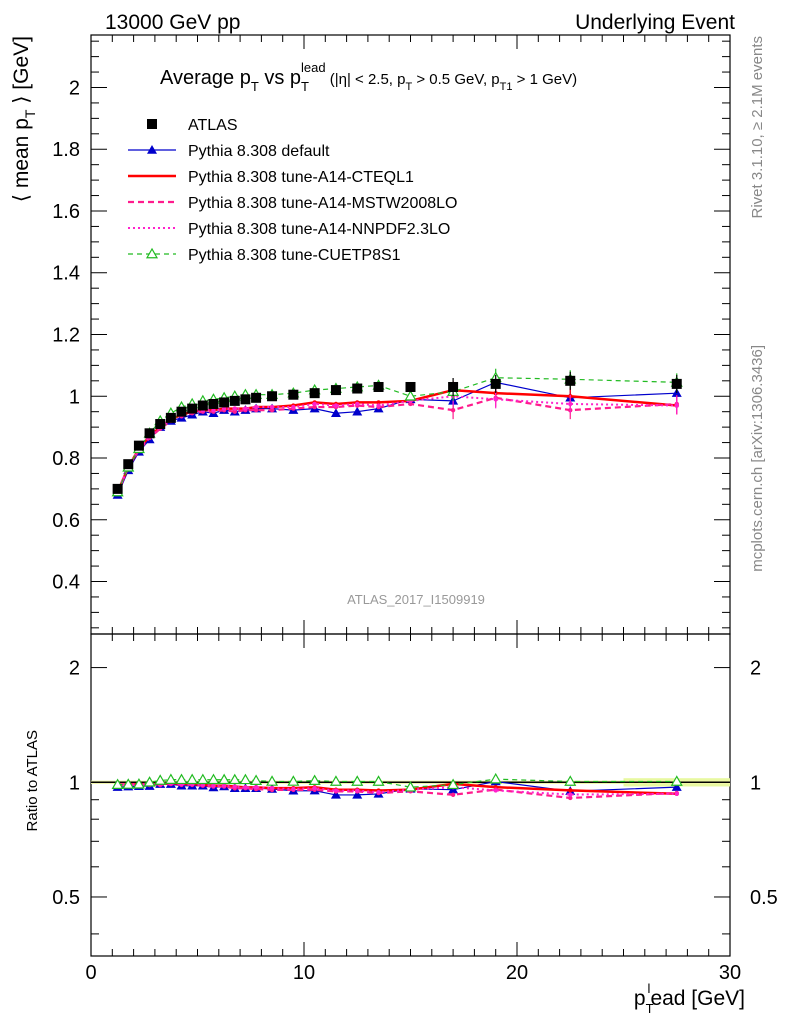  I want to click on series-atlas, so click(397, 432).